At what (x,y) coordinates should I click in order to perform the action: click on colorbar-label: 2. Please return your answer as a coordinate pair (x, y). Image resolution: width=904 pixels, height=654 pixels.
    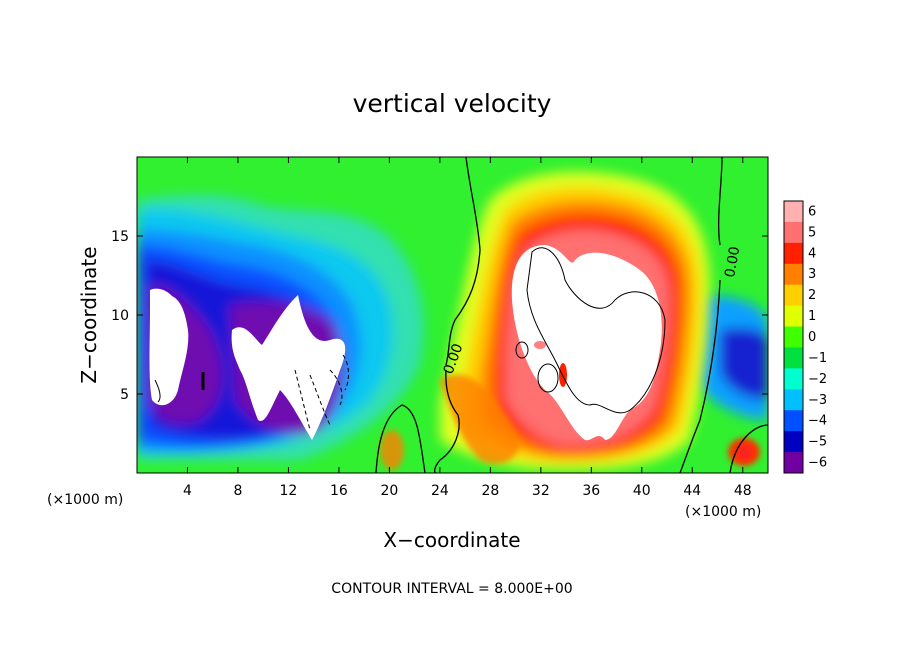
    Looking at the image, I should click on (812, 295).